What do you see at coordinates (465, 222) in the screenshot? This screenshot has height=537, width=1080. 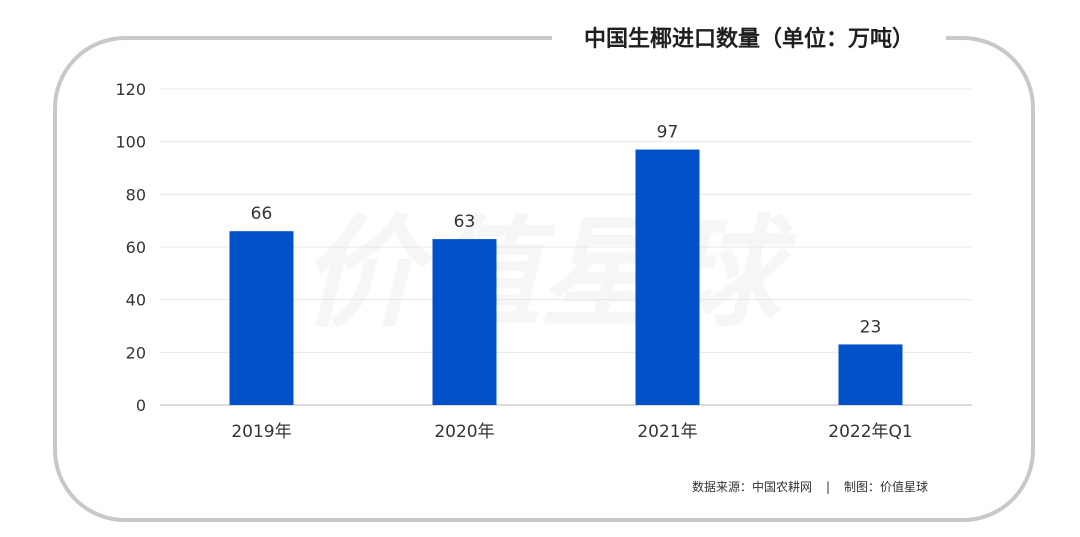 I see `bar-value-label: 63` at bounding box center [465, 222].